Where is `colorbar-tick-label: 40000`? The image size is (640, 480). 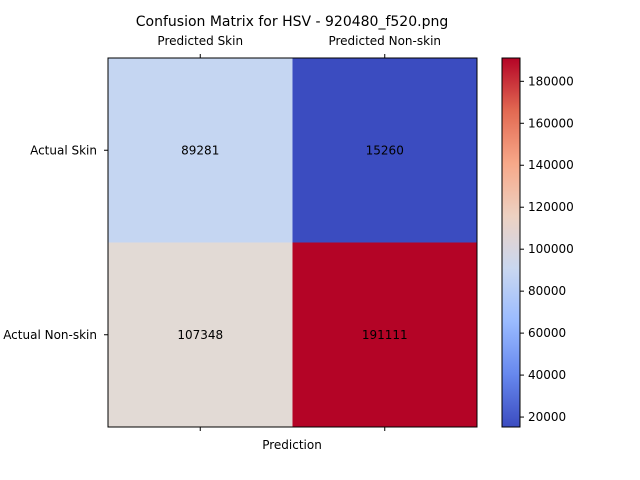
colorbar-tick-label: 40000 is located at coordinates (547, 375).